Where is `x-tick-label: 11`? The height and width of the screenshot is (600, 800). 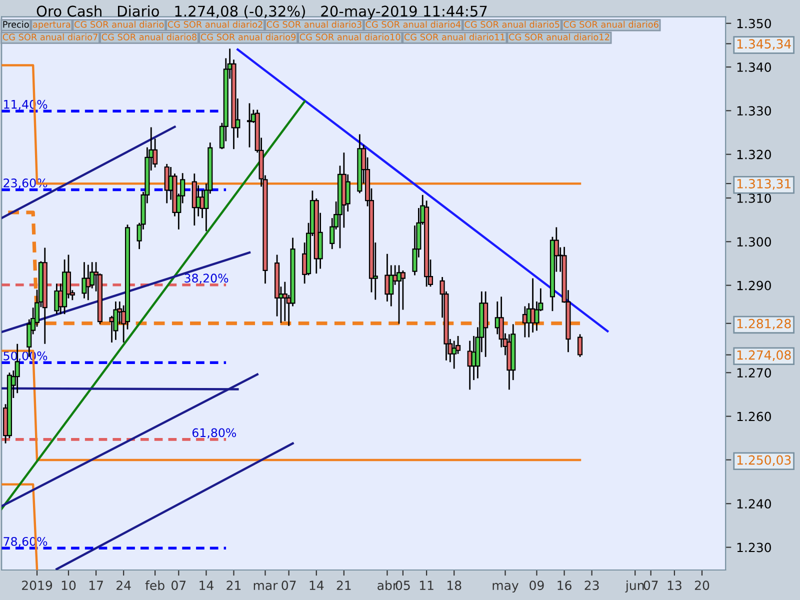
x-tick-label: 11 is located at coordinates (427, 585).